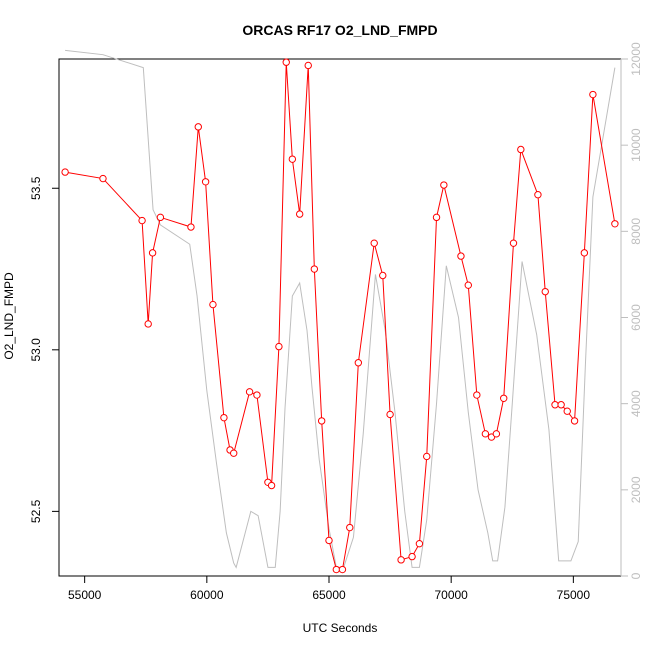 The height and width of the screenshot is (650, 650). What do you see at coordinates (340, 628) in the screenshot?
I see `x-axis-label: UTC Seconds` at bounding box center [340, 628].